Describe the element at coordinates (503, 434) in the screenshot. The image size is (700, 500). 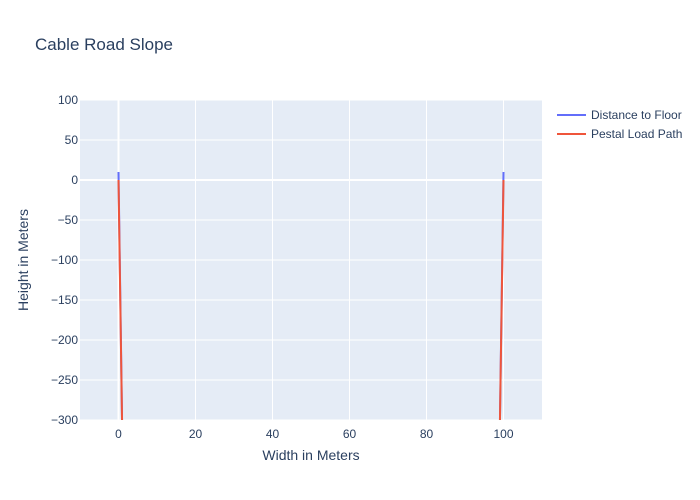
I see `x-tick-label: 100` at that location.